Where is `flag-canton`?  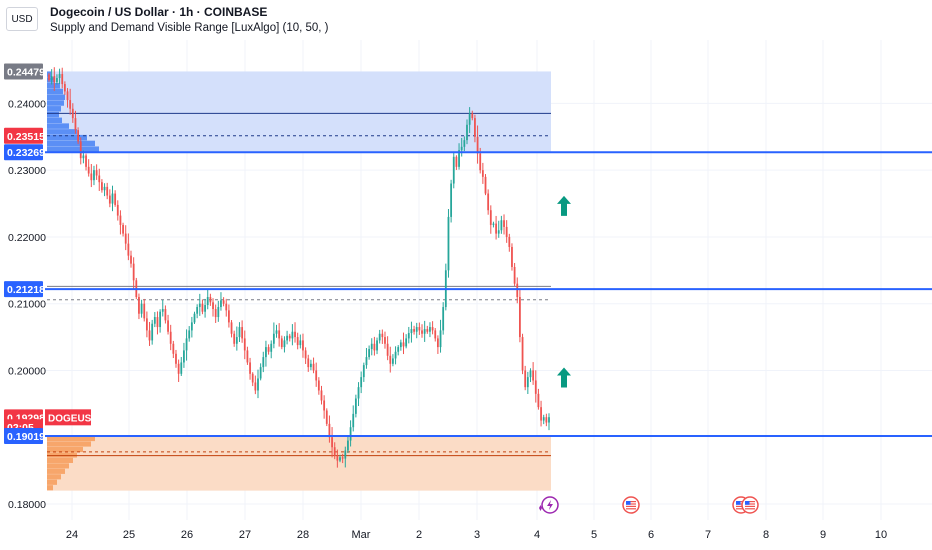 flag-canton is located at coordinates (747, 503).